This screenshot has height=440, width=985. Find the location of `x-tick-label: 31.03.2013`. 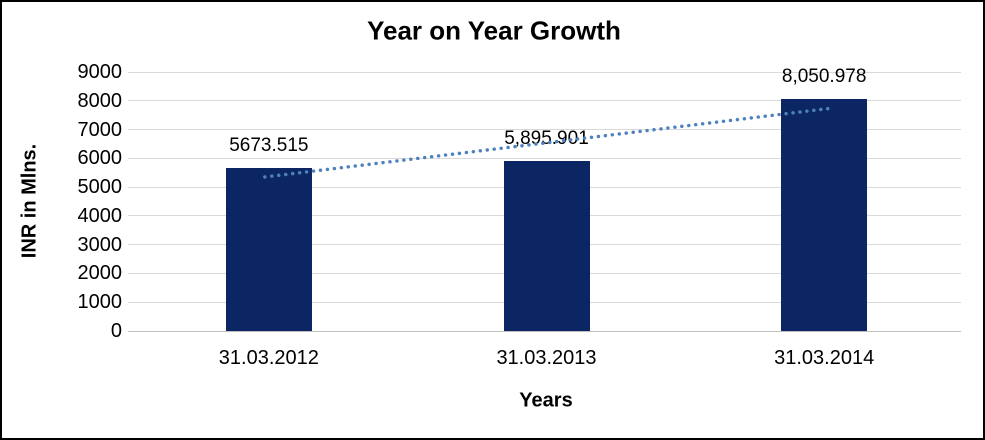

x-tick-label: 31.03.2013 is located at coordinates (546, 358).